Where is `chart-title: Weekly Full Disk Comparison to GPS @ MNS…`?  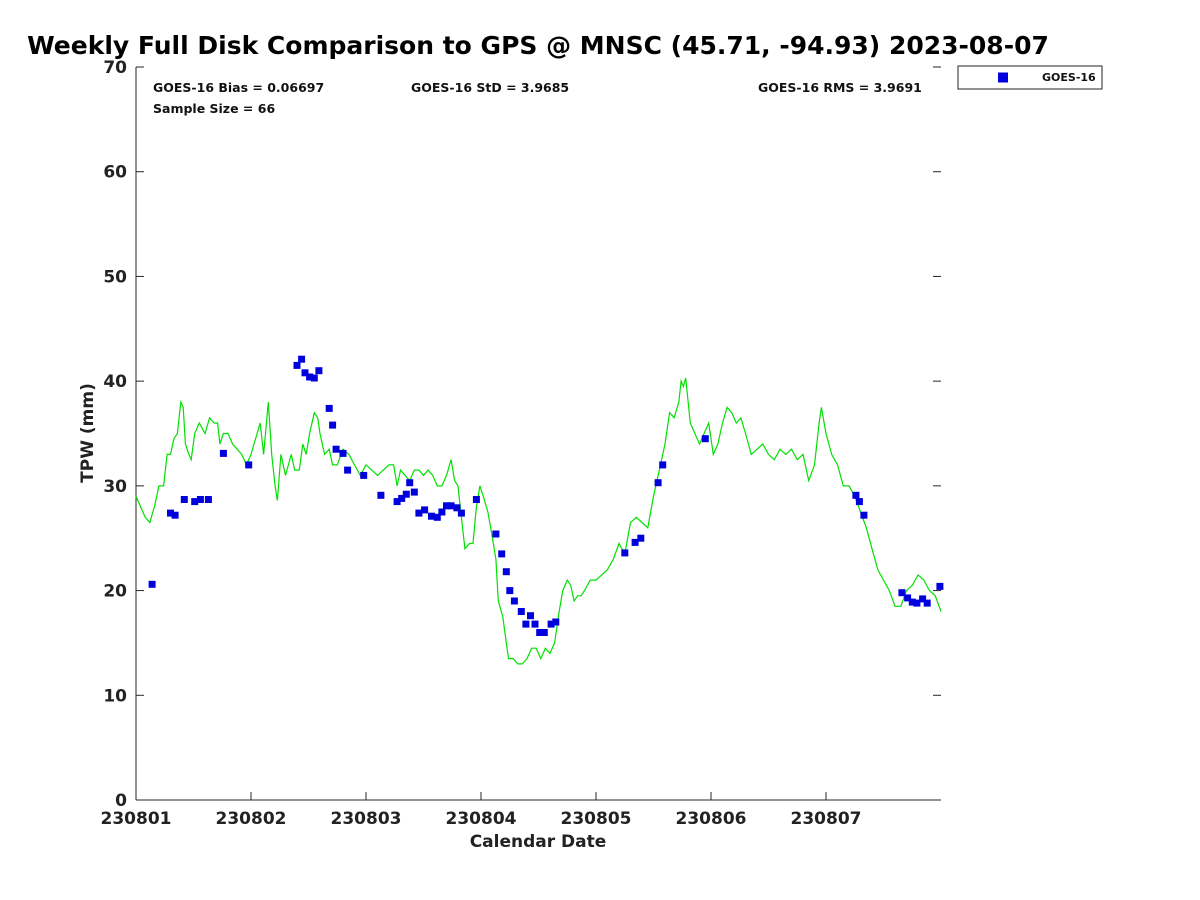
chart-title: Weekly Full Disk Comparison to GPS @ MNS… is located at coordinates (538, 45).